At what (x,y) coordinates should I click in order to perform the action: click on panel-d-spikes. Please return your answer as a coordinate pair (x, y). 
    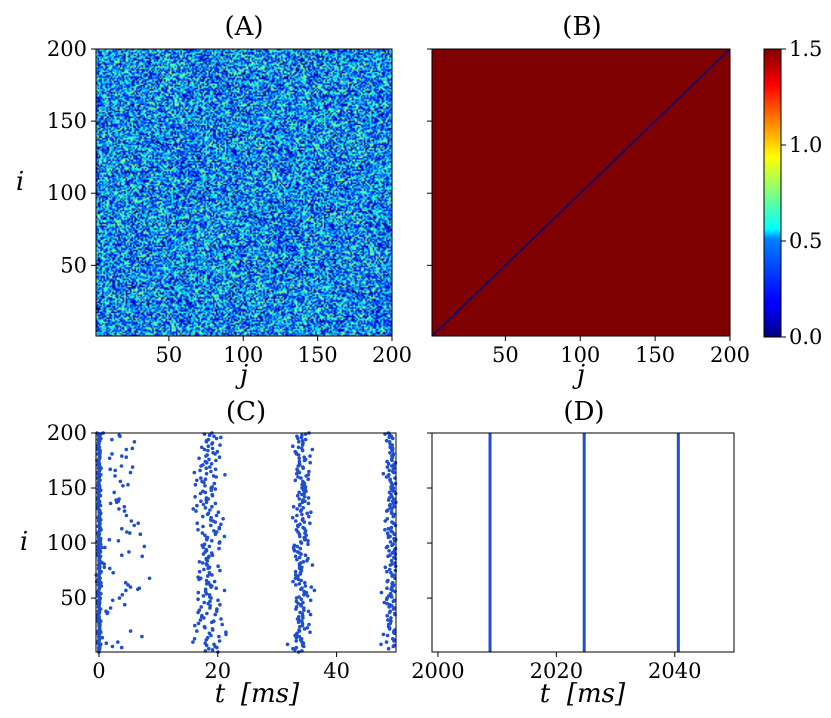
    Looking at the image, I should click on (584, 542).